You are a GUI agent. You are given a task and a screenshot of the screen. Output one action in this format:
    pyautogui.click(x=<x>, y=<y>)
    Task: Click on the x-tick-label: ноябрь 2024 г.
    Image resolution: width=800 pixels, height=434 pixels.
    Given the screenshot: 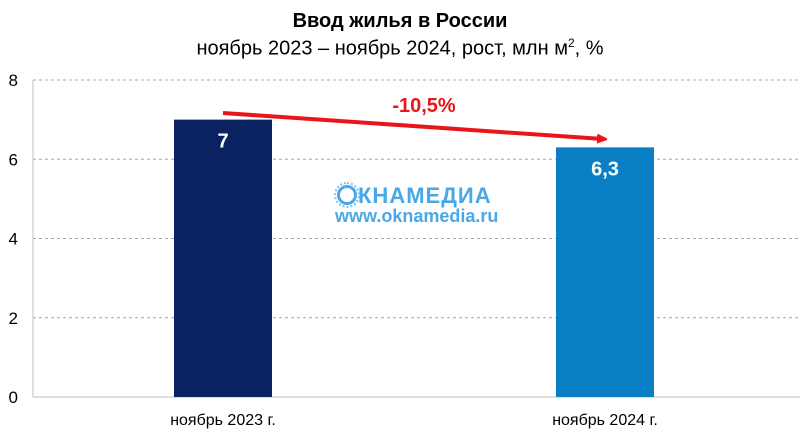 What is the action you would take?
    pyautogui.click(x=605, y=420)
    